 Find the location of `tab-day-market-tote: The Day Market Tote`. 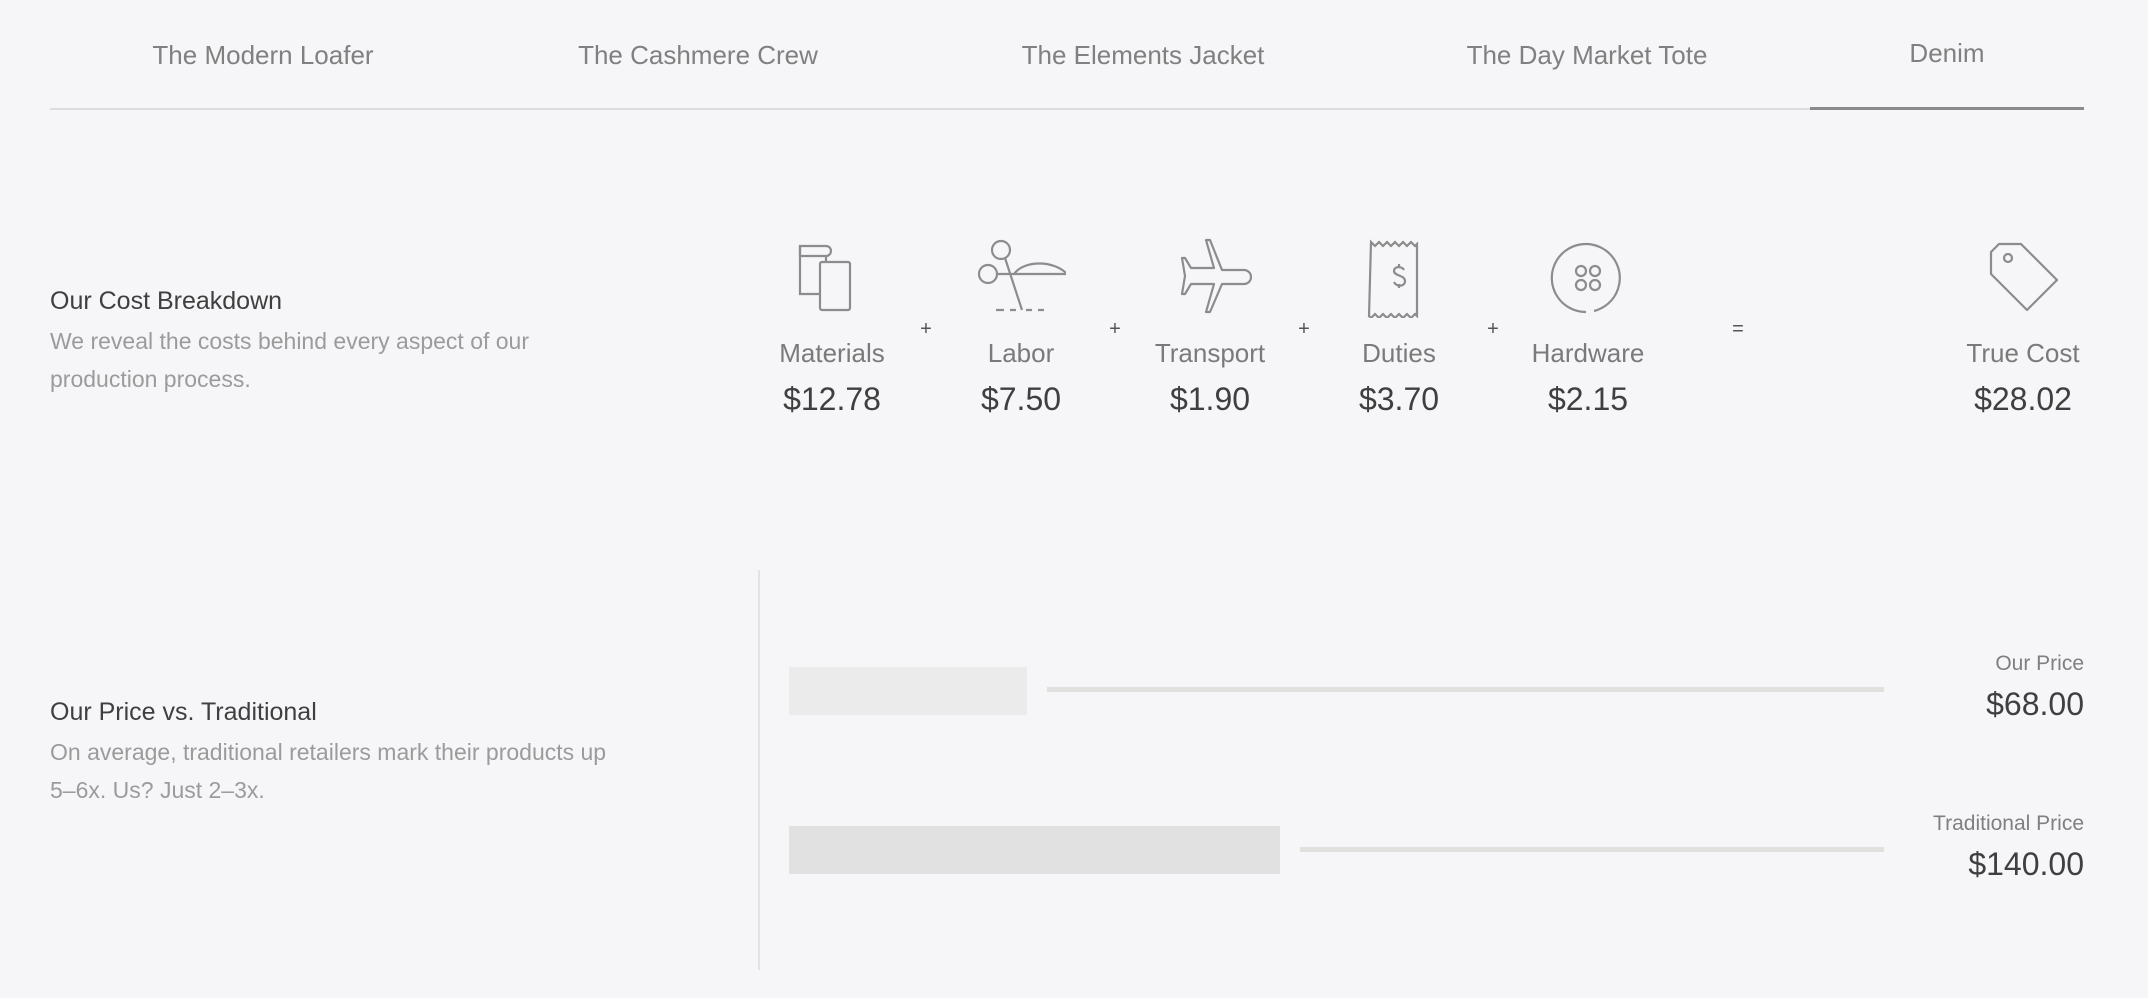

tab-day-market-tote: The Day Market Tote is located at coordinates (1587, 55).